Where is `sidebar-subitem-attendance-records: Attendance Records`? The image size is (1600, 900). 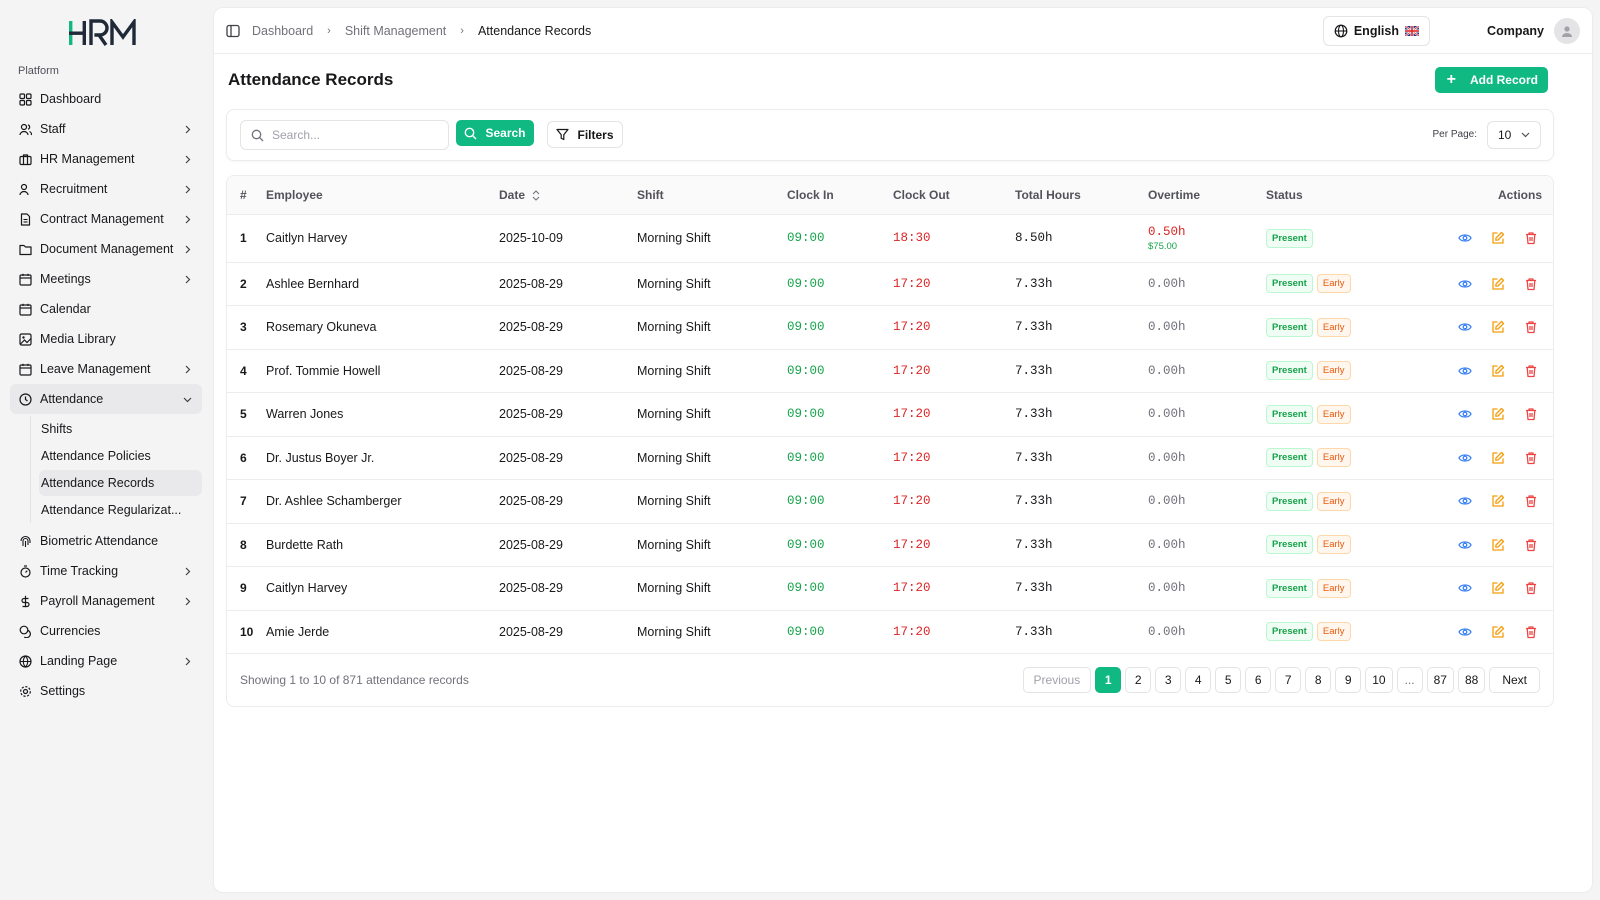 sidebar-subitem-attendance-records: Attendance Records is located at coordinates (120, 483).